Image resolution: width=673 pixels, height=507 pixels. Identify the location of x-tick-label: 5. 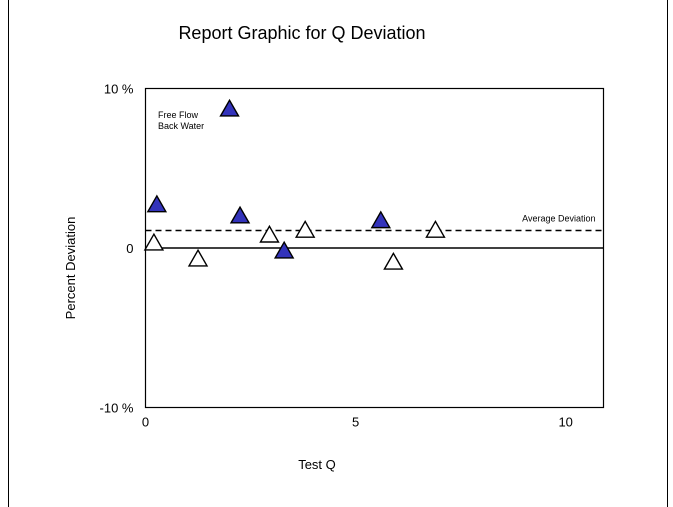
(355, 422).